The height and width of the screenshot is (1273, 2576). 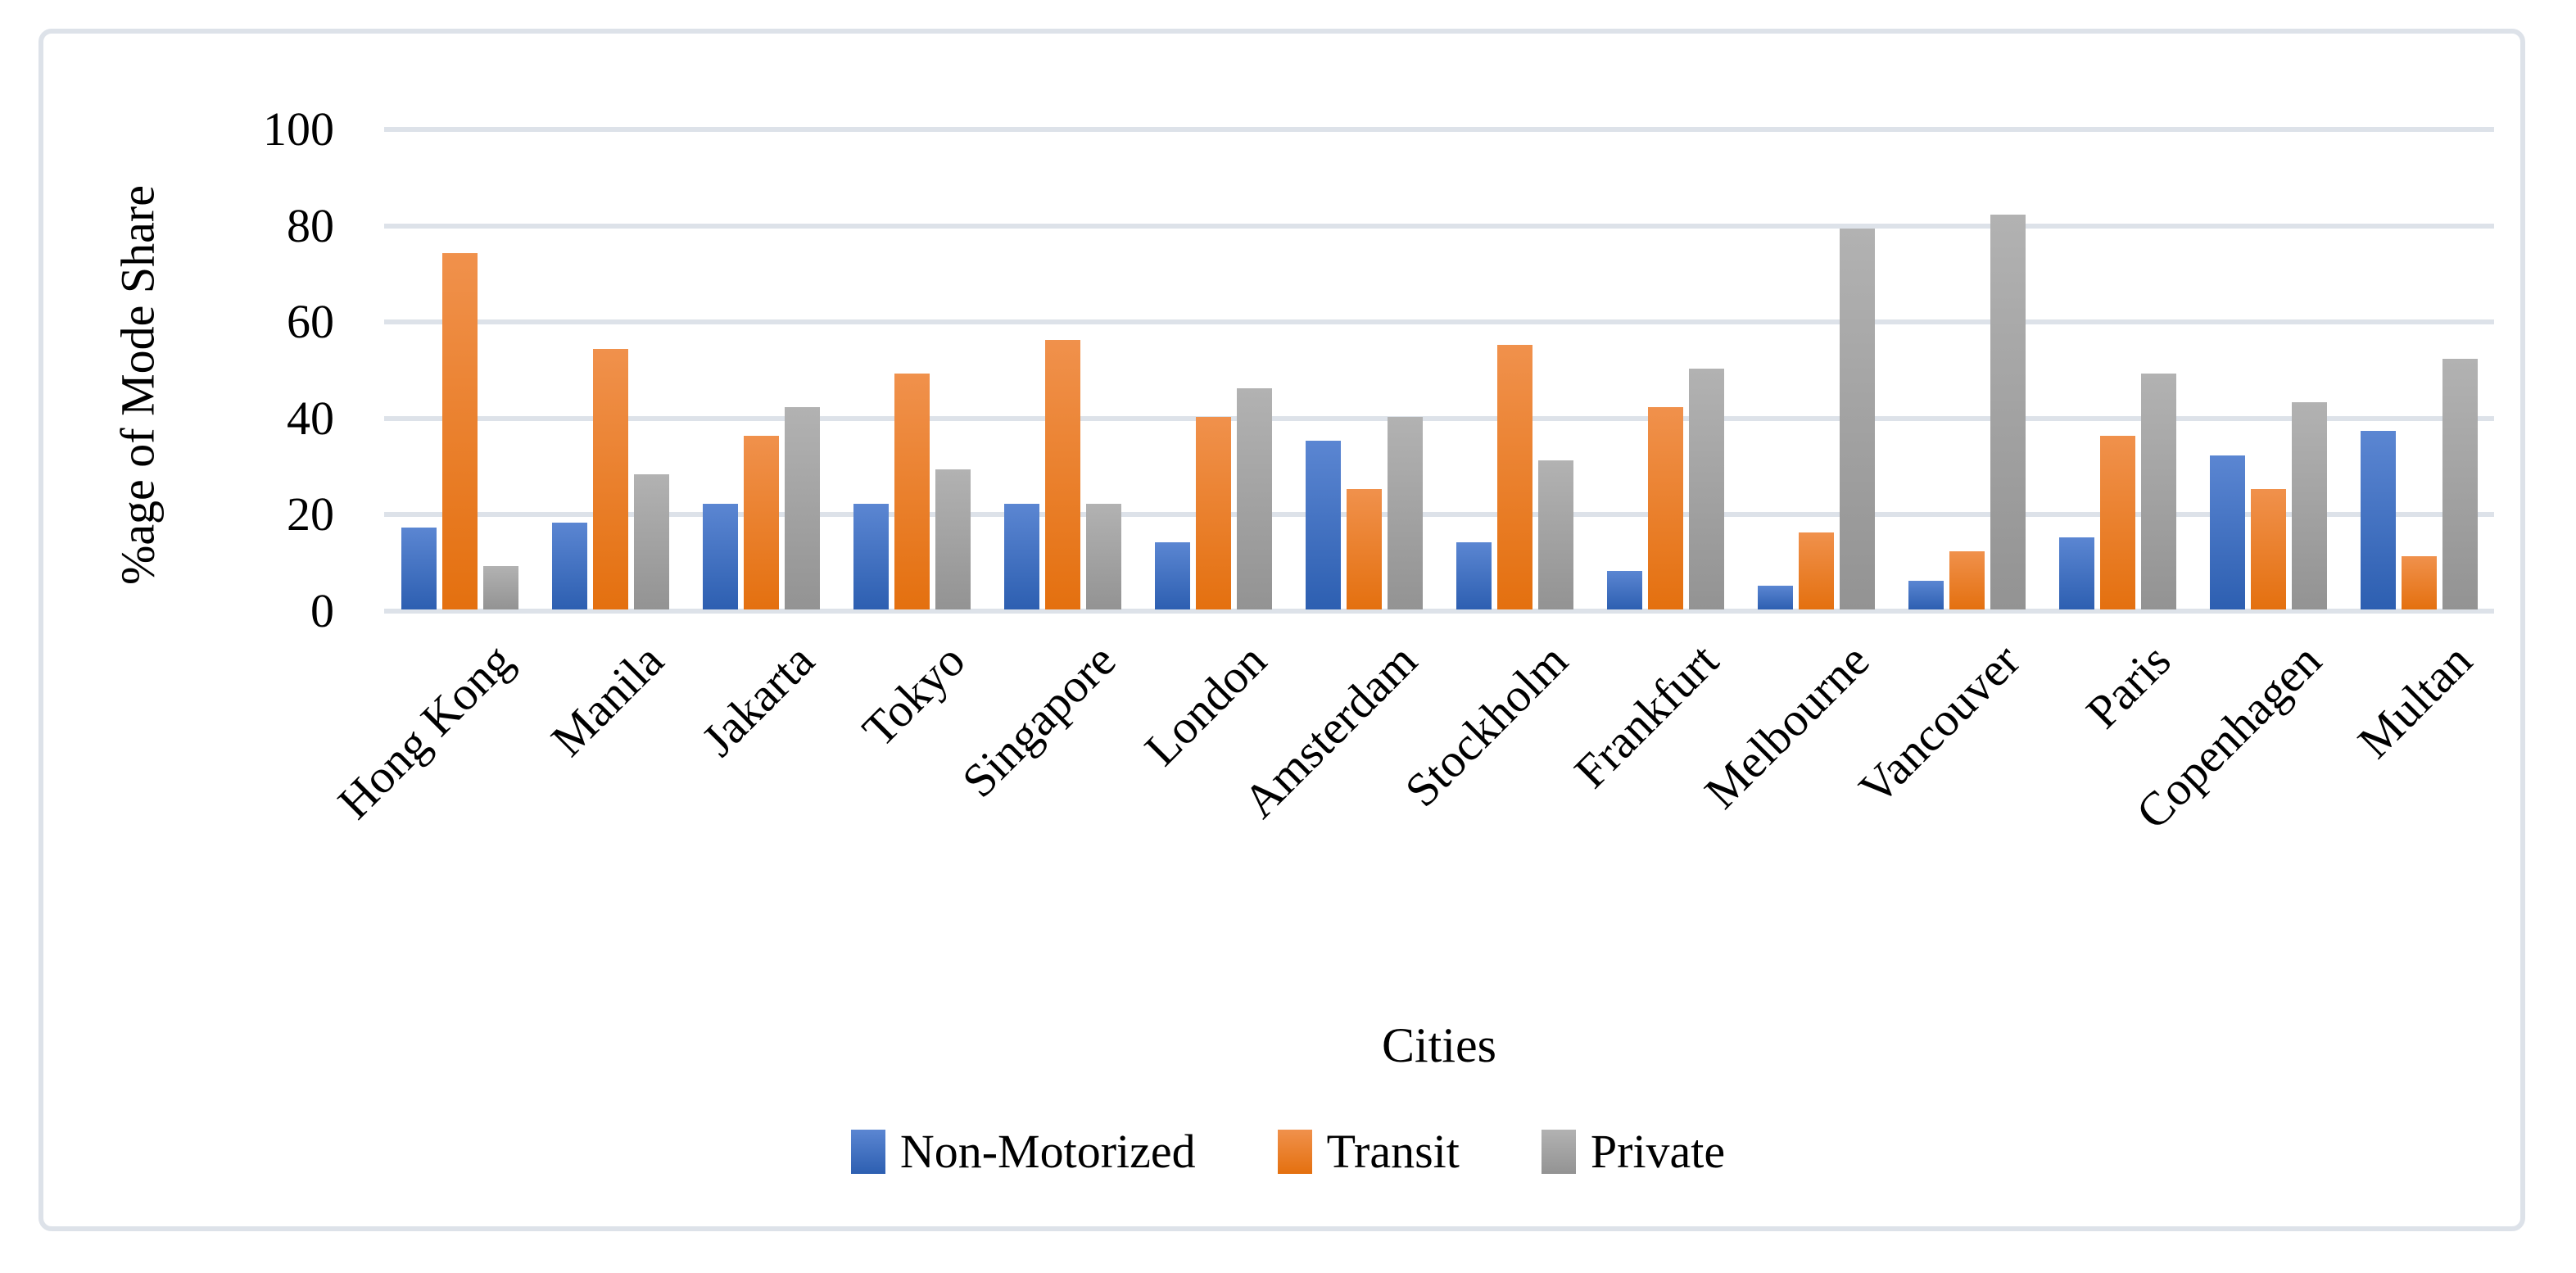 What do you see at coordinates (651, 541) in the screenshot?
I see `bar-private-manila` at bounding box center [651, 541].